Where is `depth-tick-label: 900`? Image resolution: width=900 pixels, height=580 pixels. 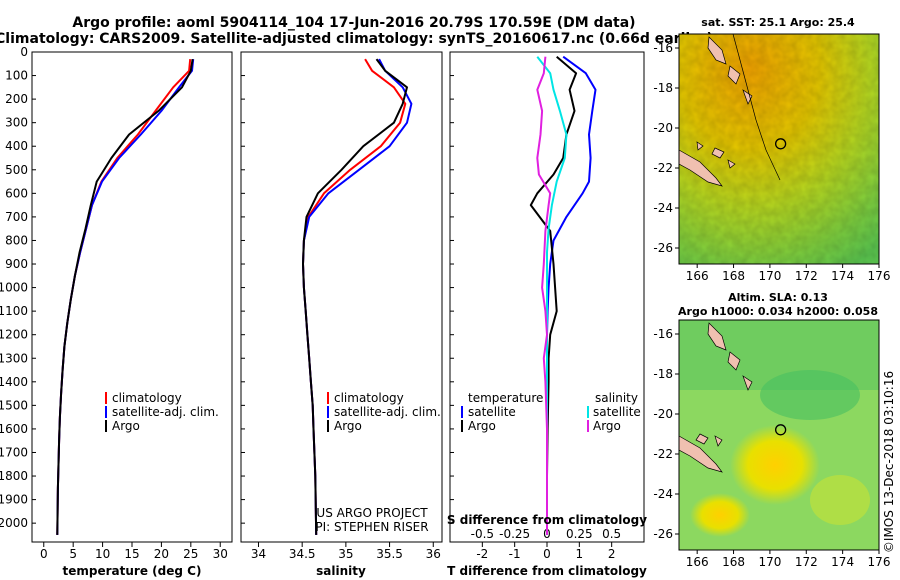
depth-tick-label: 900 is located at coordinates (16, 264).